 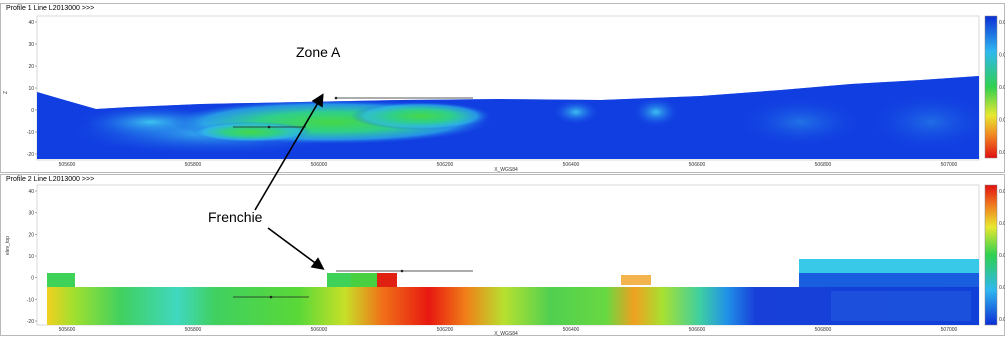 I want to click on profile-2-drillhole-2-marker, so click(x=402, y=271).